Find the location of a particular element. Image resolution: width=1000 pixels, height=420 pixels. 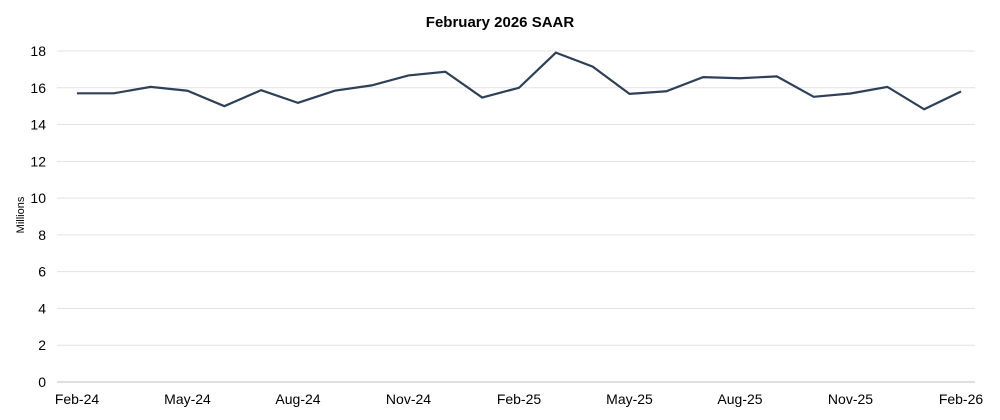

y-tick-label: 0 is located at coordinates (42, 382).